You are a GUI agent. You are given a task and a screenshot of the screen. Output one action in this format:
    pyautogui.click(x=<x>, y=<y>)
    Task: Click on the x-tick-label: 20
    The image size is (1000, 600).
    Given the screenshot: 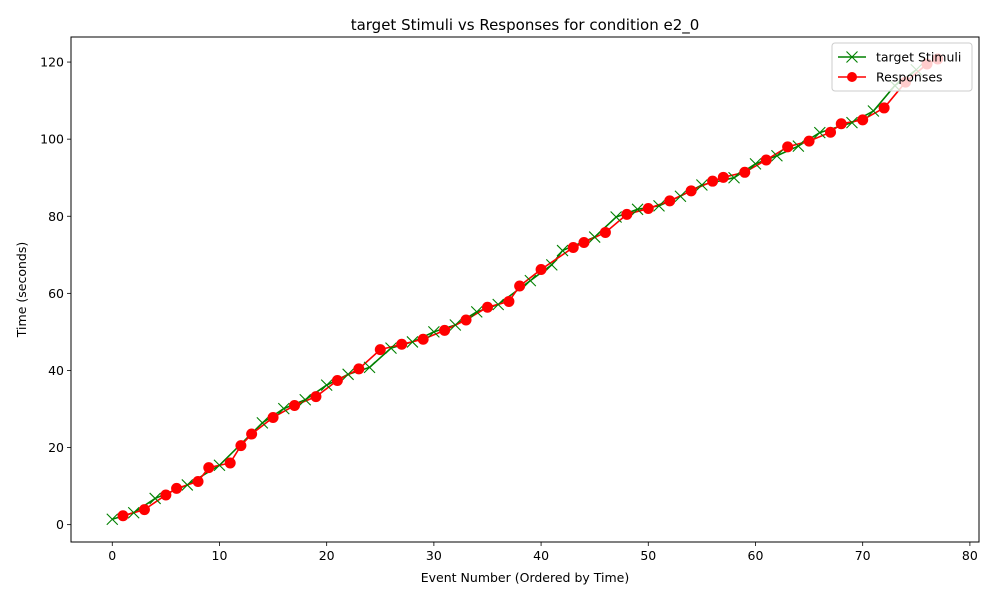 What is the action you would take?
    pyautogui.click(x=327, y=555)
    